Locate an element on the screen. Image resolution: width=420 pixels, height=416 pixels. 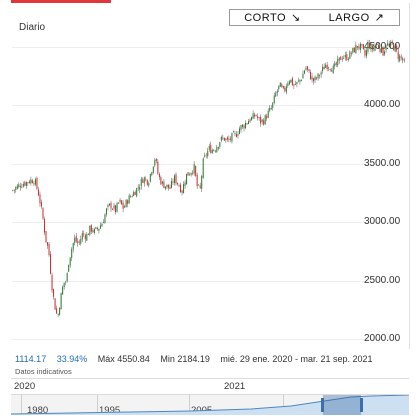
short-button-label: CORTO is located at coordinates (265, 17).